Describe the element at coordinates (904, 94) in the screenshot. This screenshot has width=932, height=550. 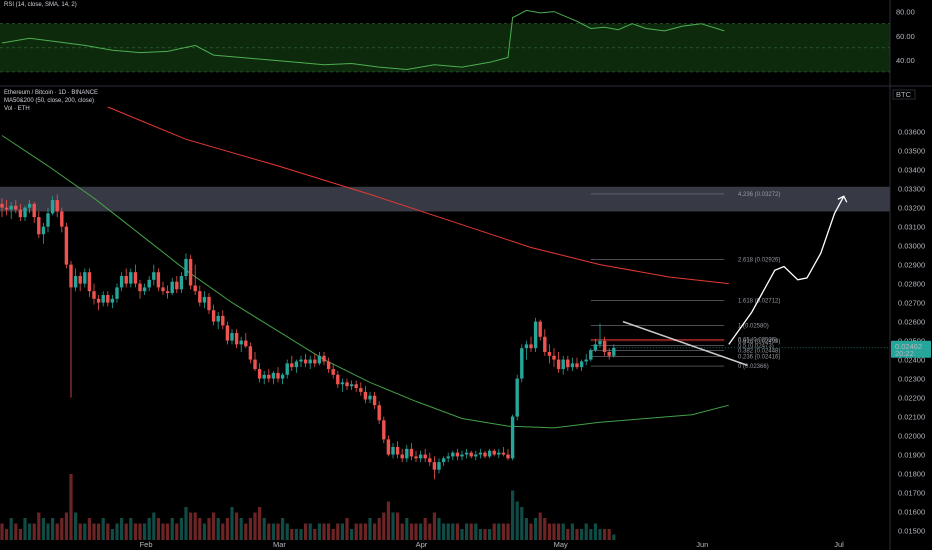
I see `currency-label: BTC` at that location.